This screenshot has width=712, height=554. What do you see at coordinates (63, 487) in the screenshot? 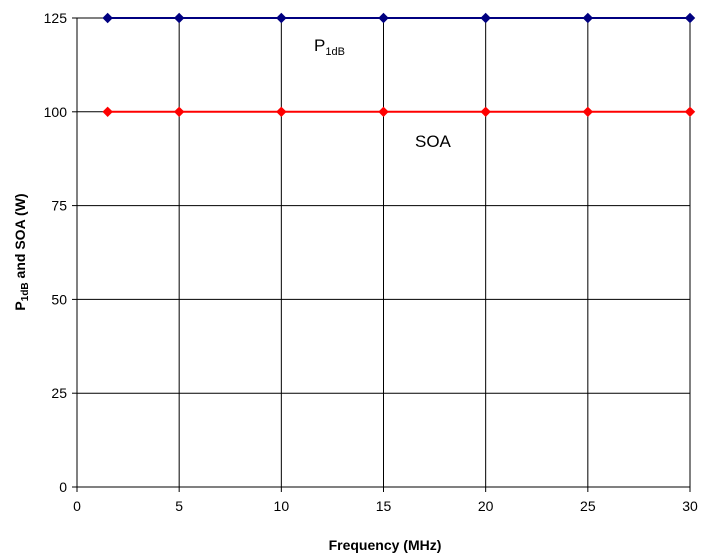
I see `y-tick-label-0: 0` at bounding box center [63, 487].